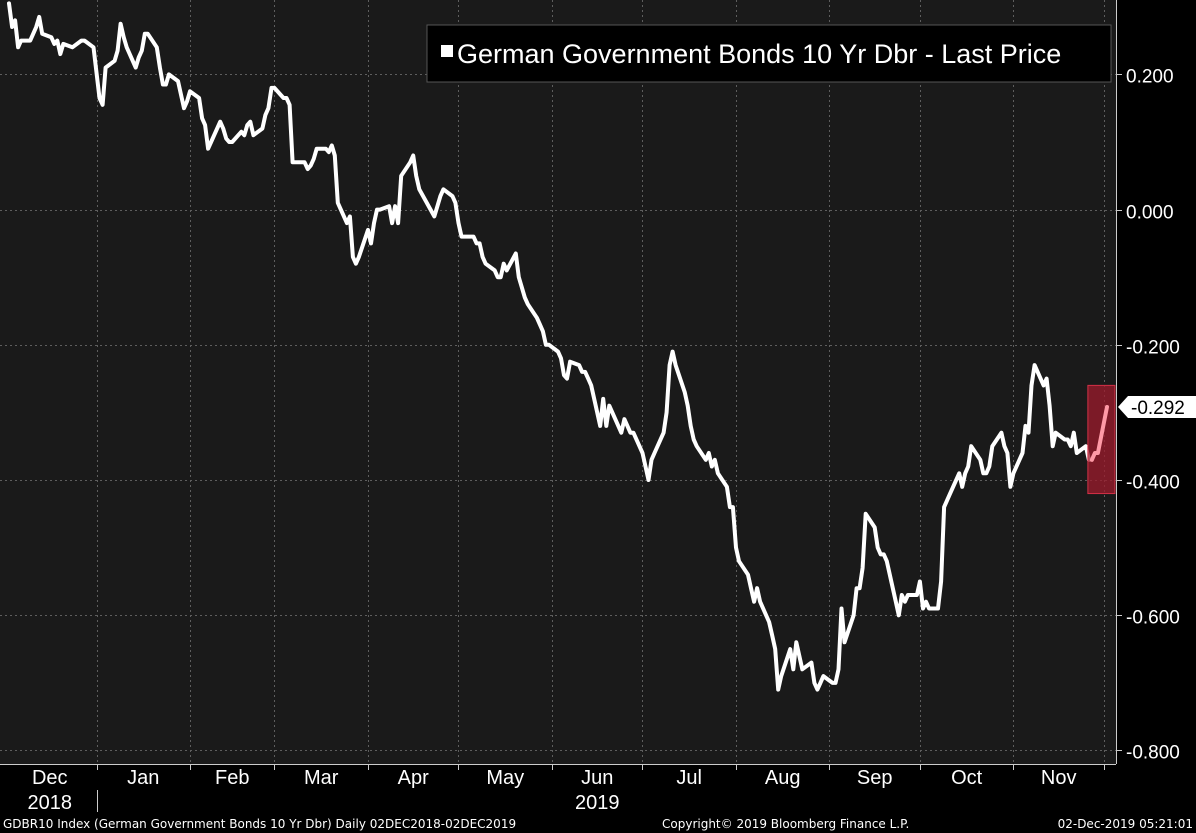 The image size is (1196, 833). Describe the element at coordinates (505, 778) in the screenshot. I see `x-tick-label: May` at that location.